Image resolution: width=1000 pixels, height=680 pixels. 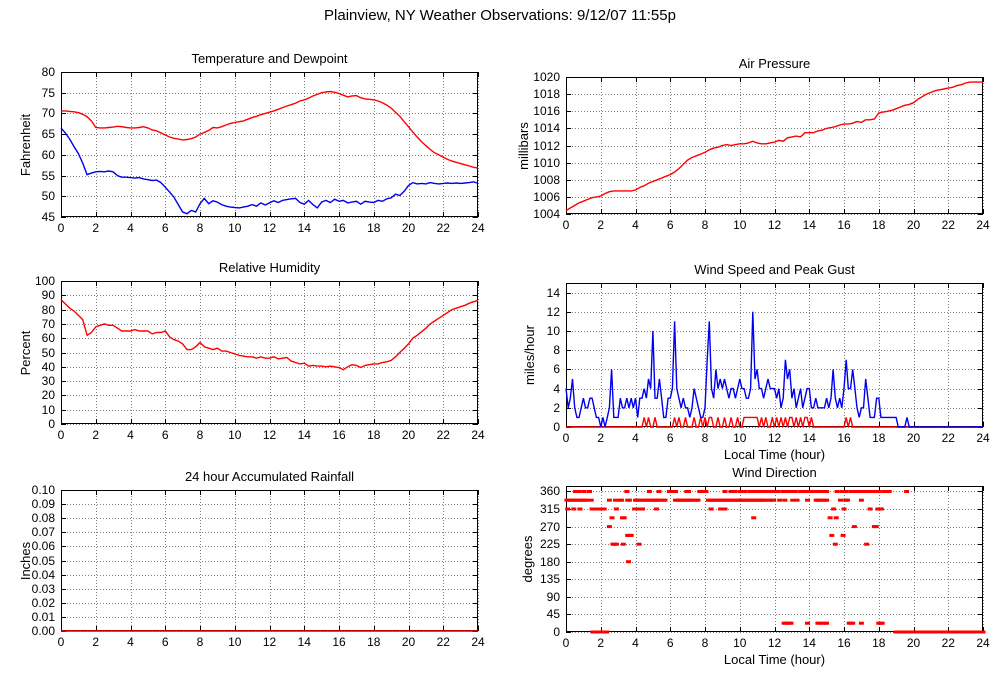 I want to click on air-pressure-title: Air Pressure, so click(x=774, y=63).